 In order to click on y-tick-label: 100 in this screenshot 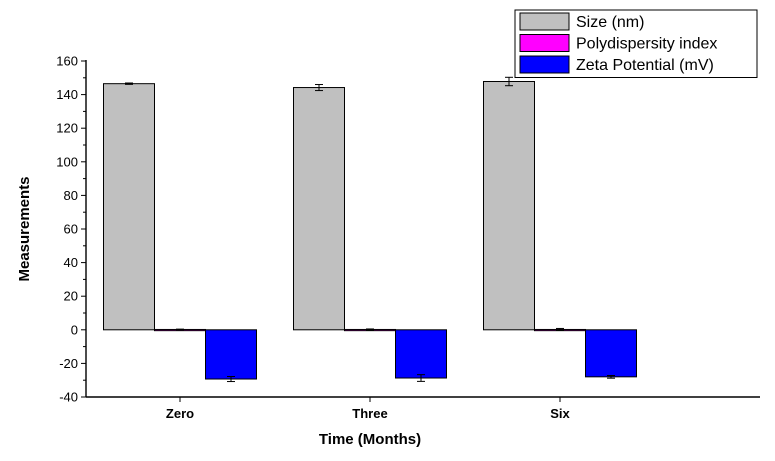, I will do `click(67, 161)`.